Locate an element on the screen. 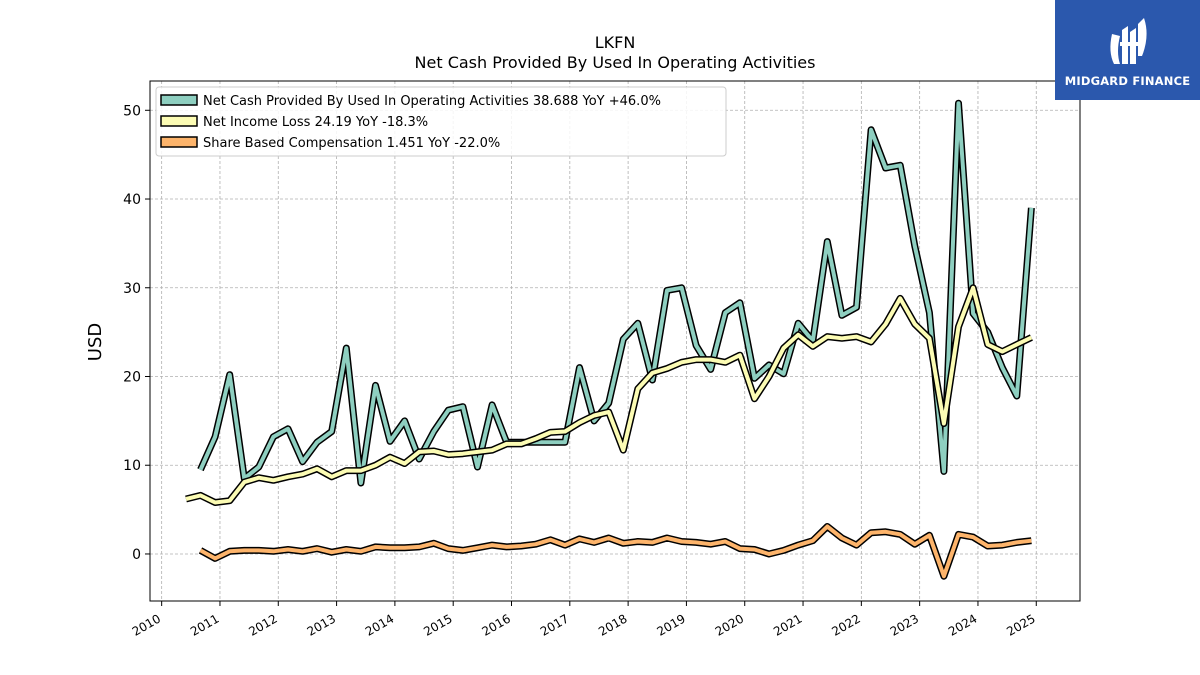 The width and height of the screenshot is (1200, 675). x-tick-label: 2013 is located at coordinates (321, 624).